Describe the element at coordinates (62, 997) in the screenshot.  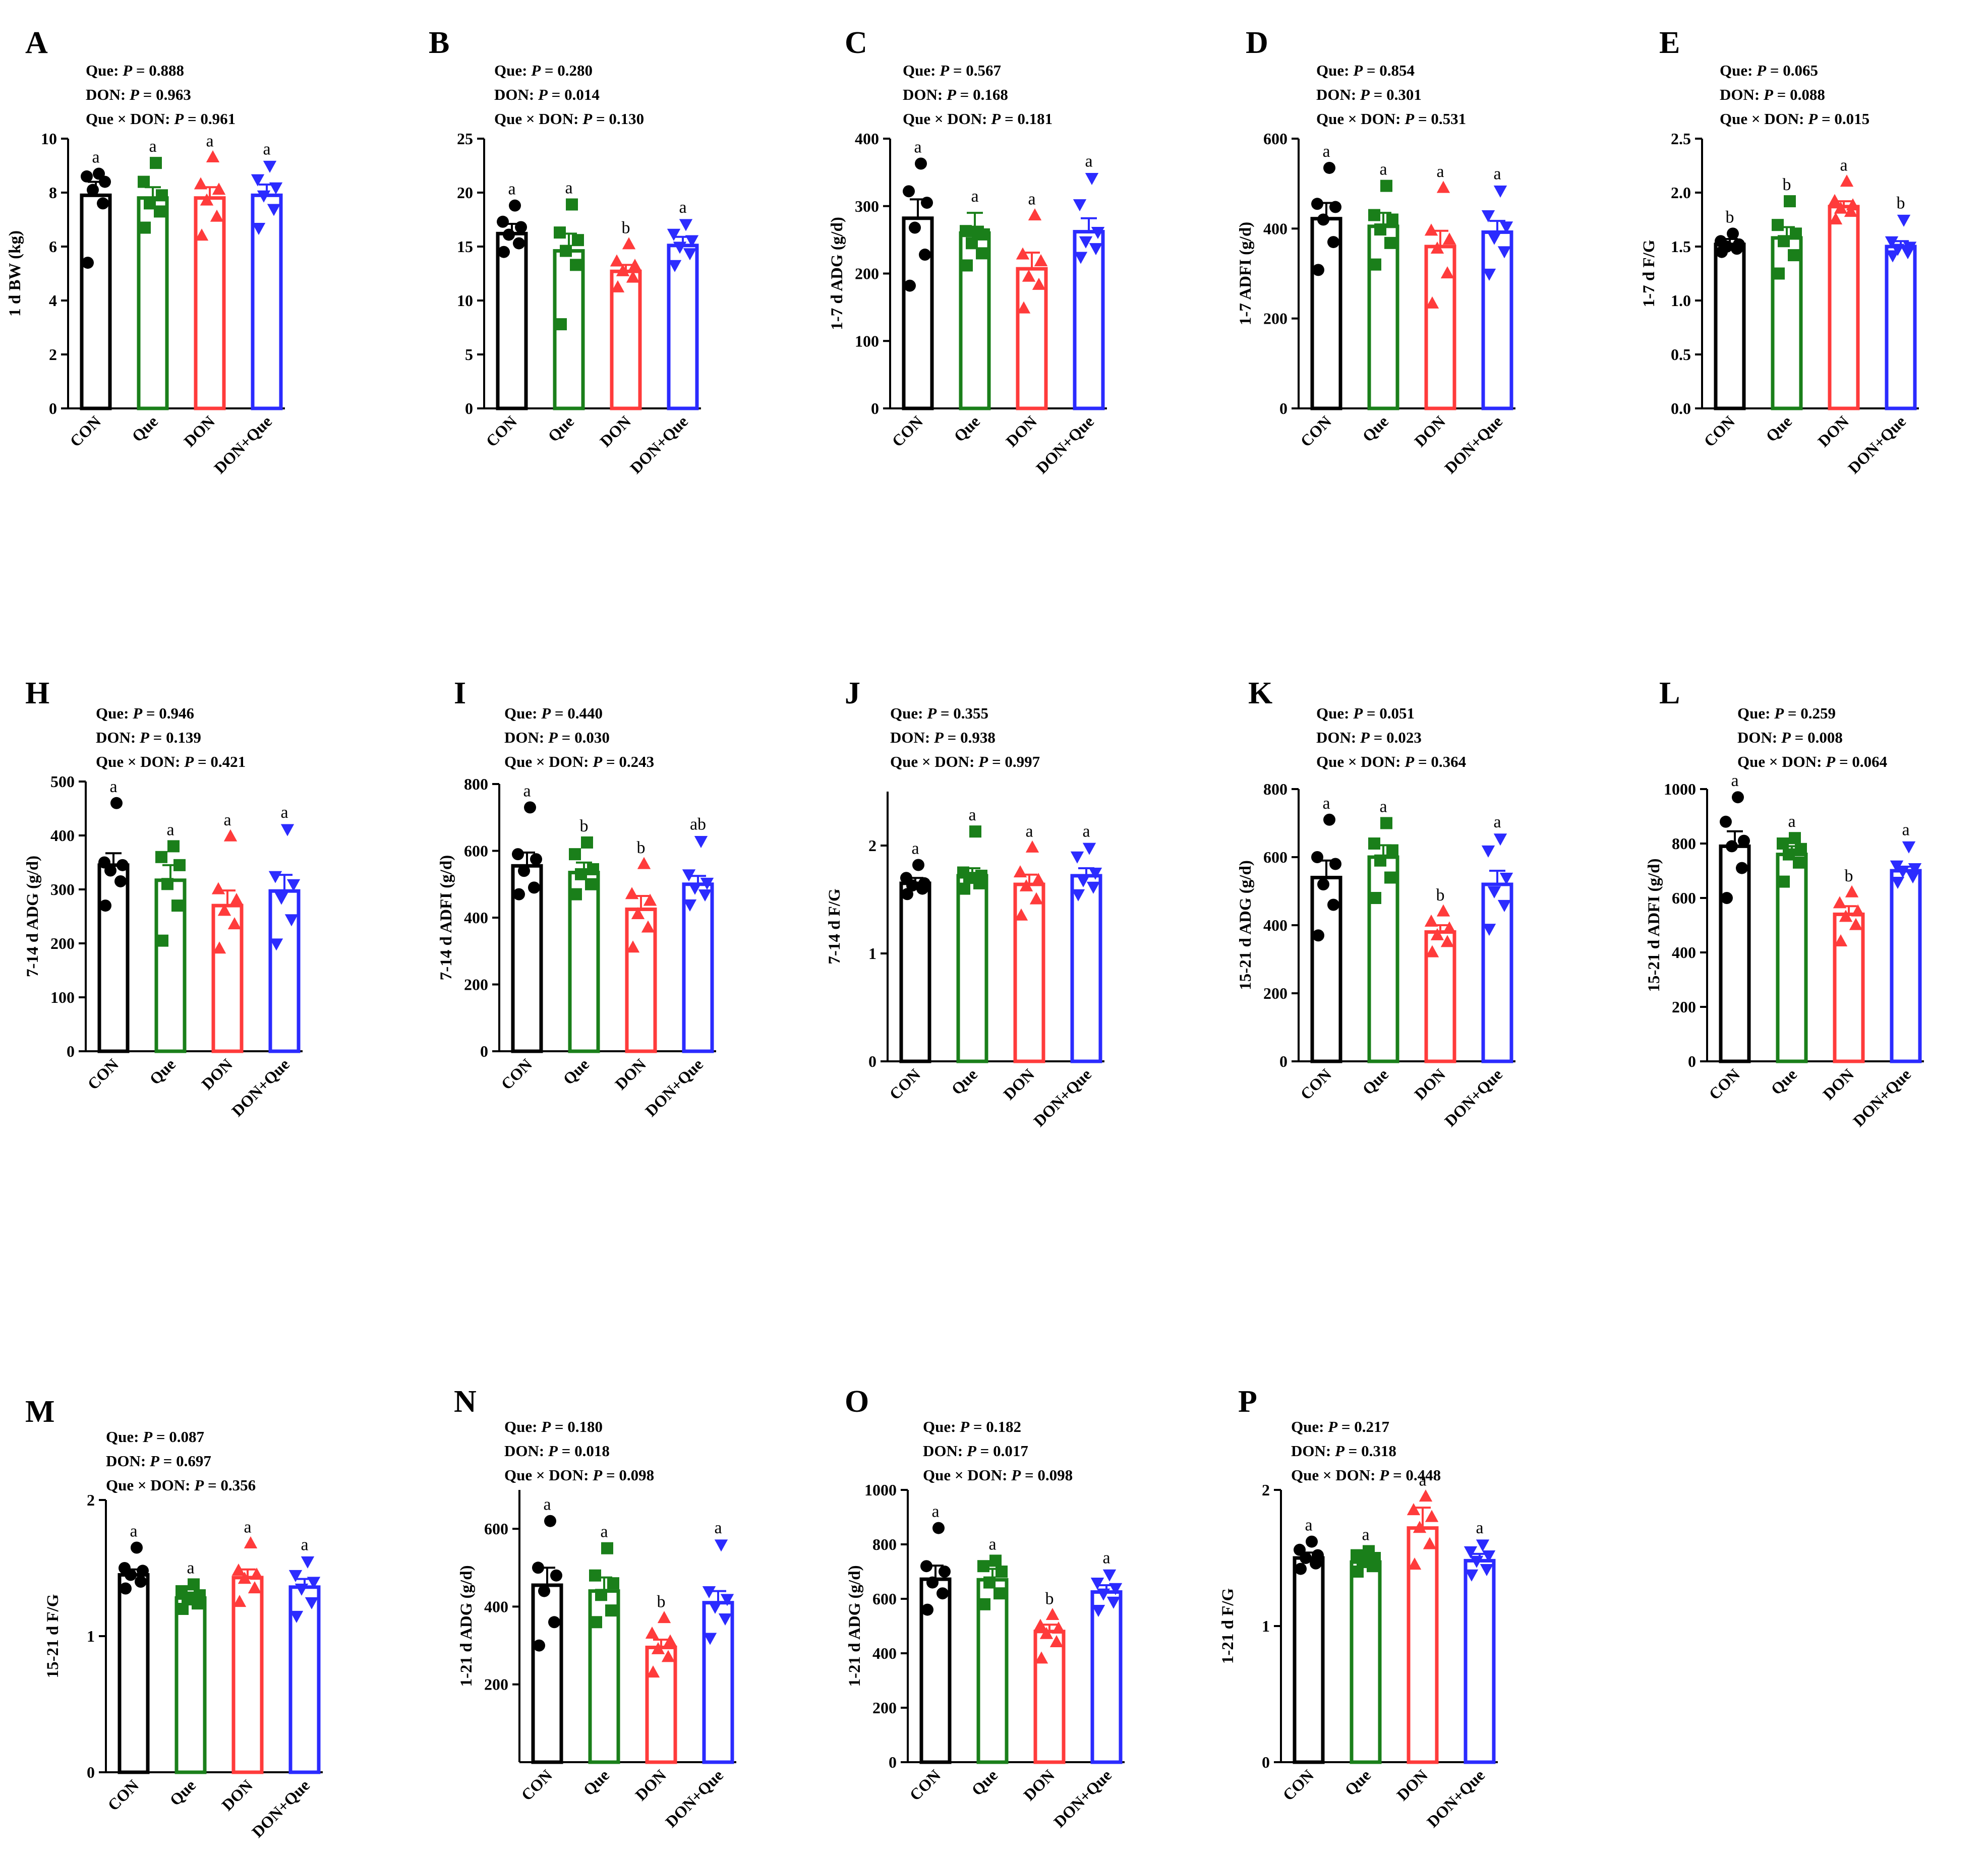
I see `y-tick-label: 100` at that location.